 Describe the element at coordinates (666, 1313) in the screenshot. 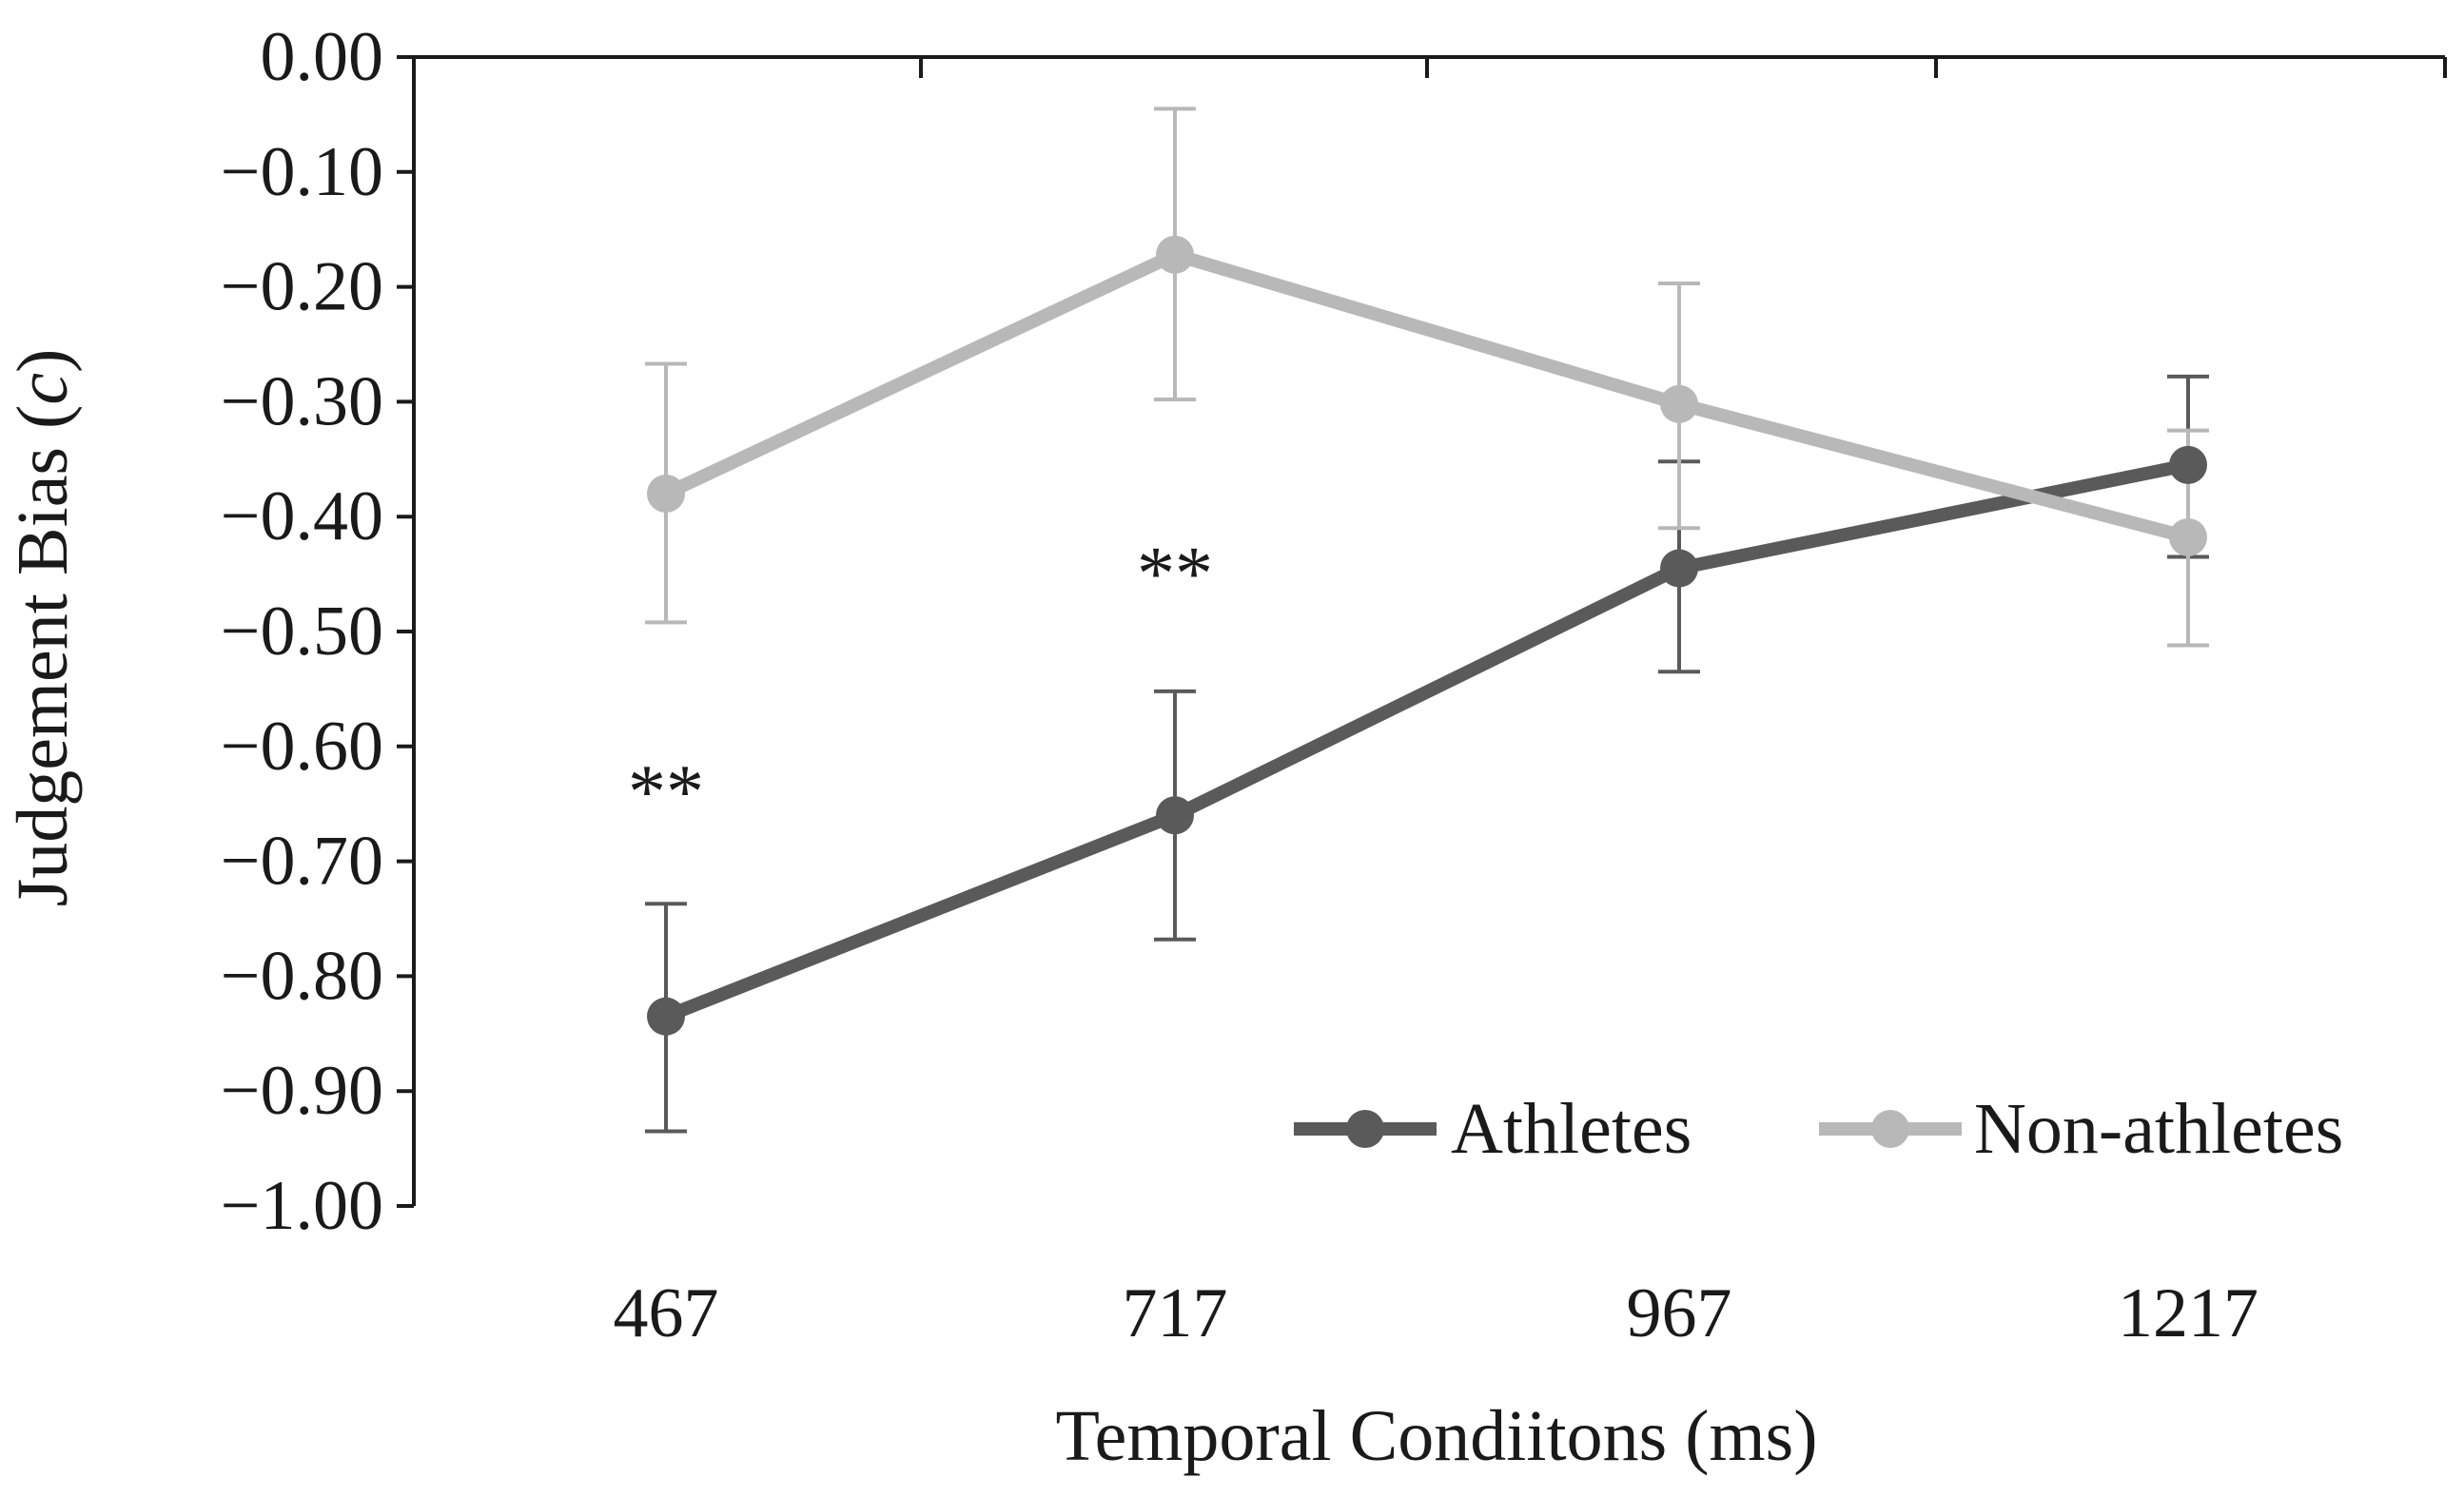

I see `x-tick-label: 467` at that location.